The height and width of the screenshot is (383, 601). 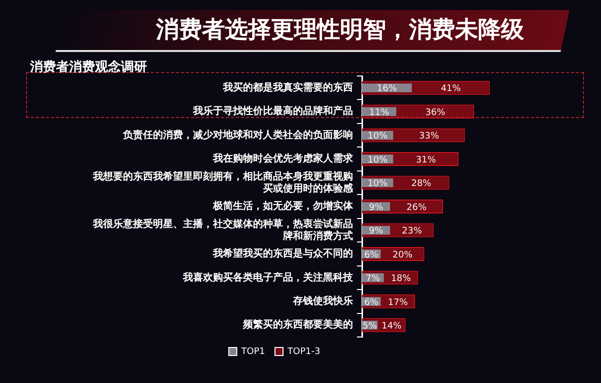 I want to click on data-label: 14%, so click(x=392, y=326).